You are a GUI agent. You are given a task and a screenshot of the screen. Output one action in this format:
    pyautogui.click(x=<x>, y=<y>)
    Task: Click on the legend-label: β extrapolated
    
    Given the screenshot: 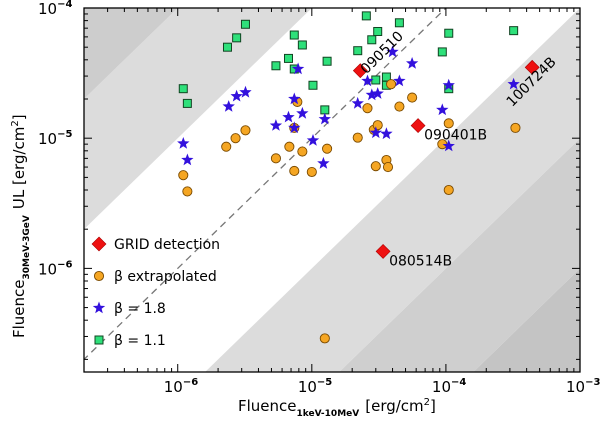 What is the action you would take?
    pyautogui.click(x=165, y=277)
    